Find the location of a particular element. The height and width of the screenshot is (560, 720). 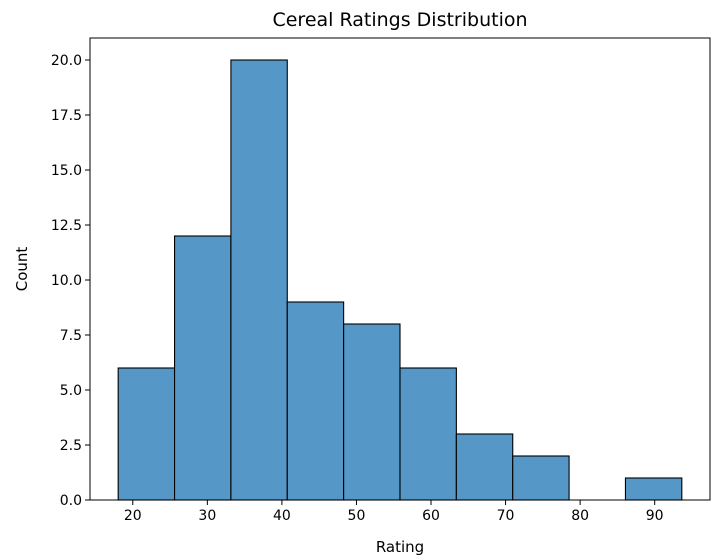

x-tick-label: 80 is located at coordinates (580, 516).